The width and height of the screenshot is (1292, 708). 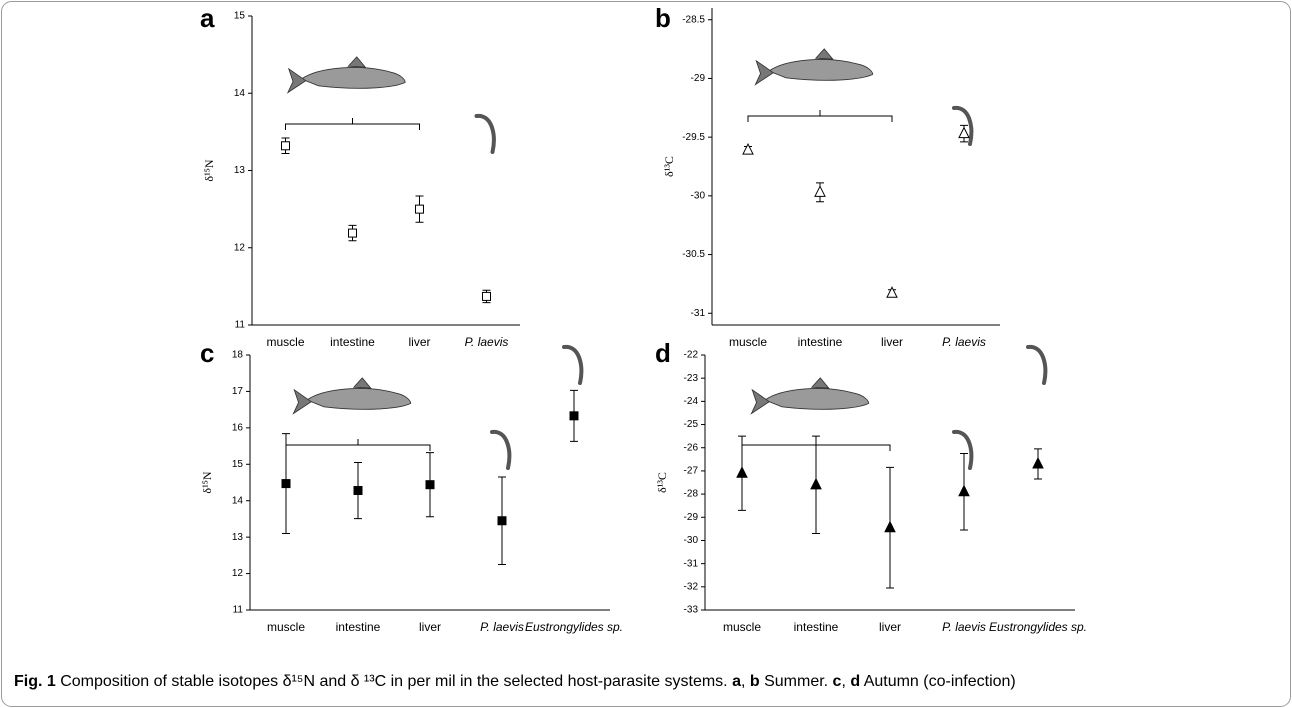 I want to click on y-tick-label: -23, so click(x=691, y=378).